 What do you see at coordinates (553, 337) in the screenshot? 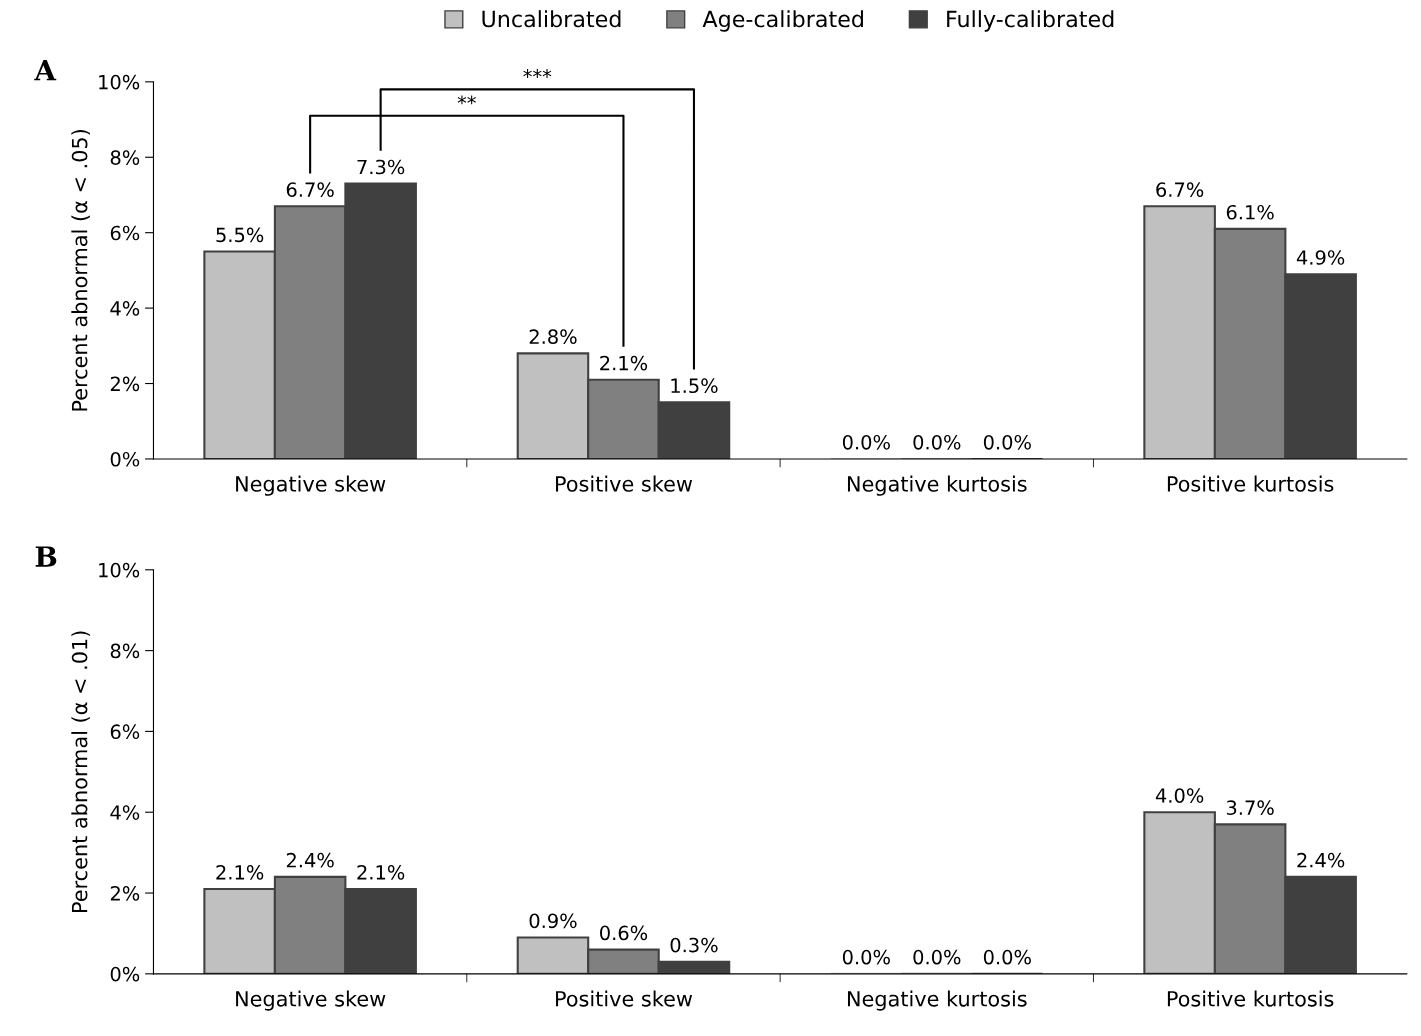
I see `data-label: 2.8%` at bounding box center [553, 337].